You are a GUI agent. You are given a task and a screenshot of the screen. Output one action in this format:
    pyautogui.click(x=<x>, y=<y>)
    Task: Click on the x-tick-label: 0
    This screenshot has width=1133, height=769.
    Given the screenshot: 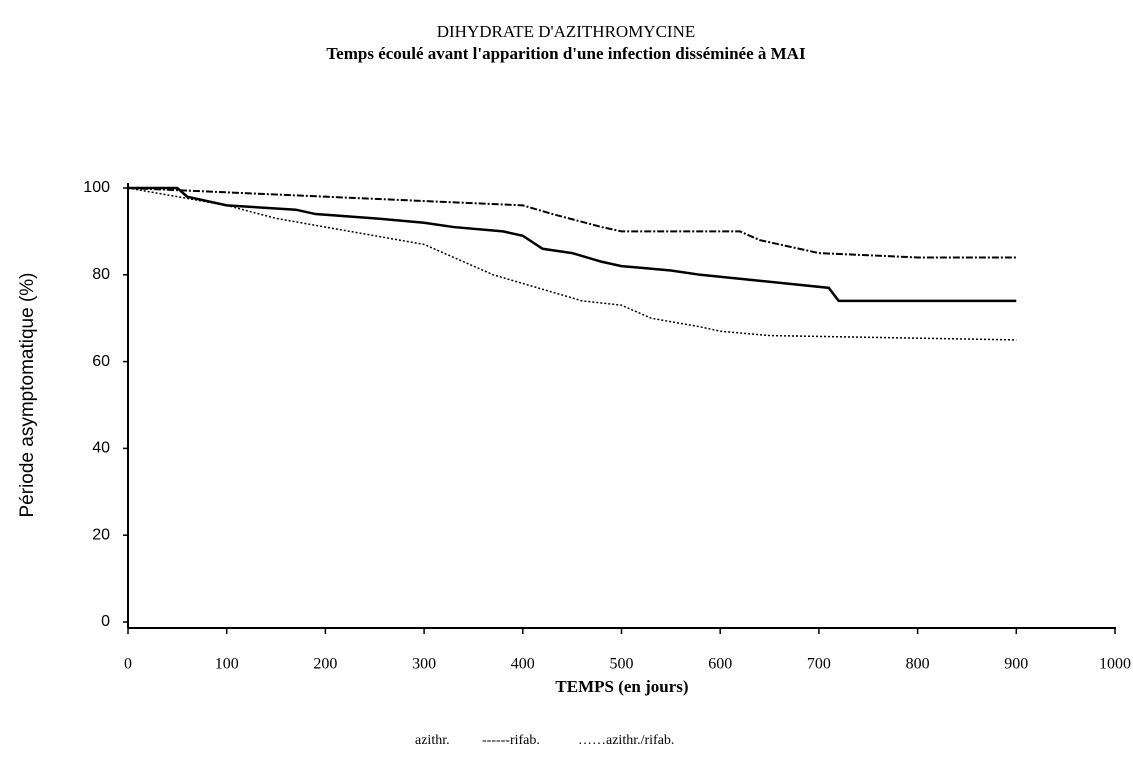 What is the action you would take?
    pyautogui.click(x=128, y=664)
    